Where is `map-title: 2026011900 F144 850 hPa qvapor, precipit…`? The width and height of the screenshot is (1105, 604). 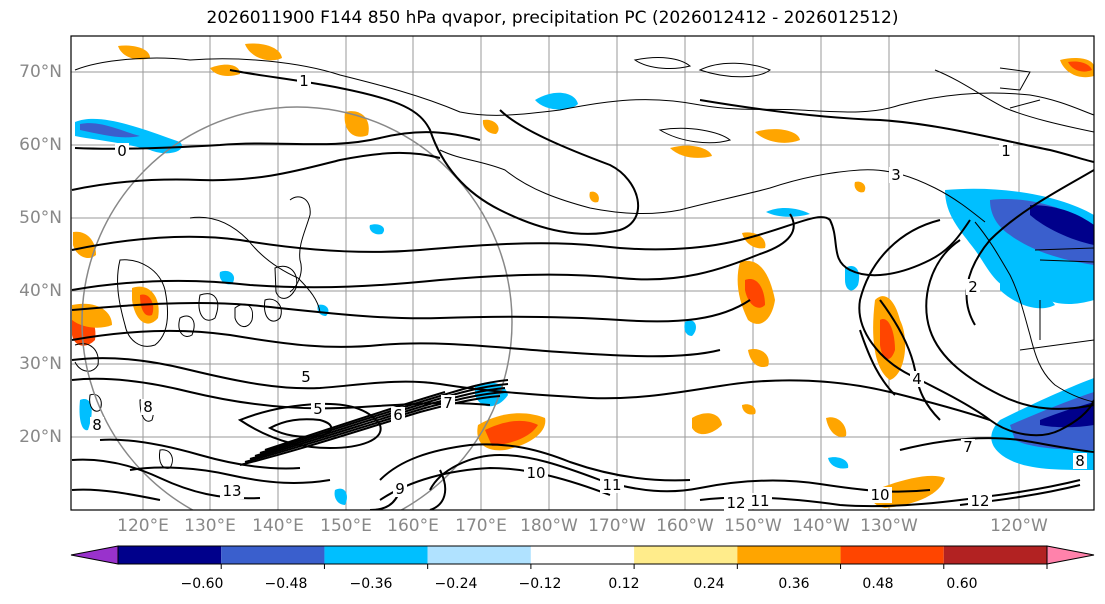 map-title: 2026011900 F144 850 hPa qvapor, precipit… is located at coordinates (552, 18).